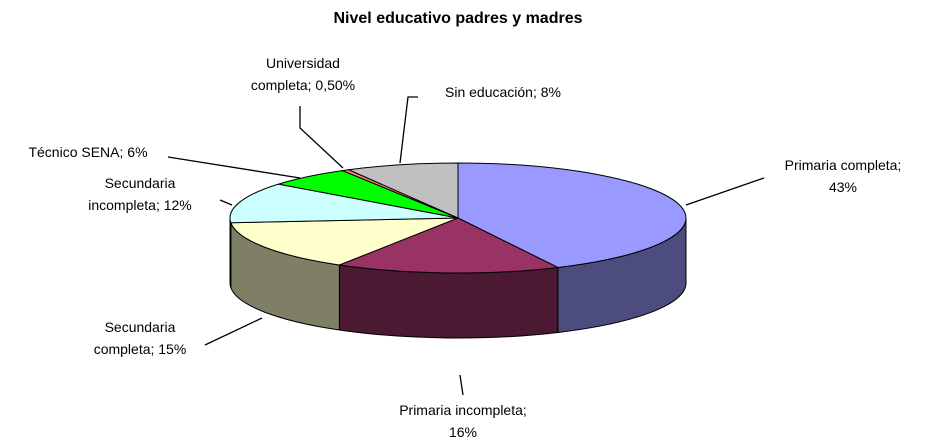 This screenshot has height=448, width=925. I want to click on data-label: 16%, so click(463, 432).